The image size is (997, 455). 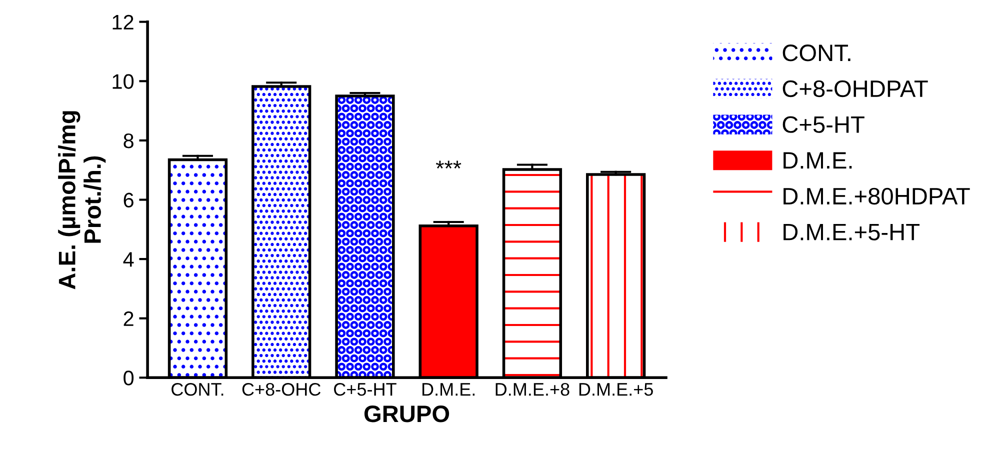 I want to click on legend-label: D.M.E.+80HDPAT, so click(x=877, y=196).